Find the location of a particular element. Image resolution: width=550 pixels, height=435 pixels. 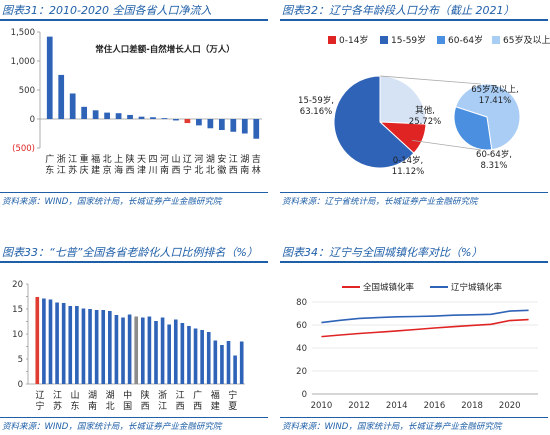

x-tick-label: 津 is located at coordinates (141, 170).